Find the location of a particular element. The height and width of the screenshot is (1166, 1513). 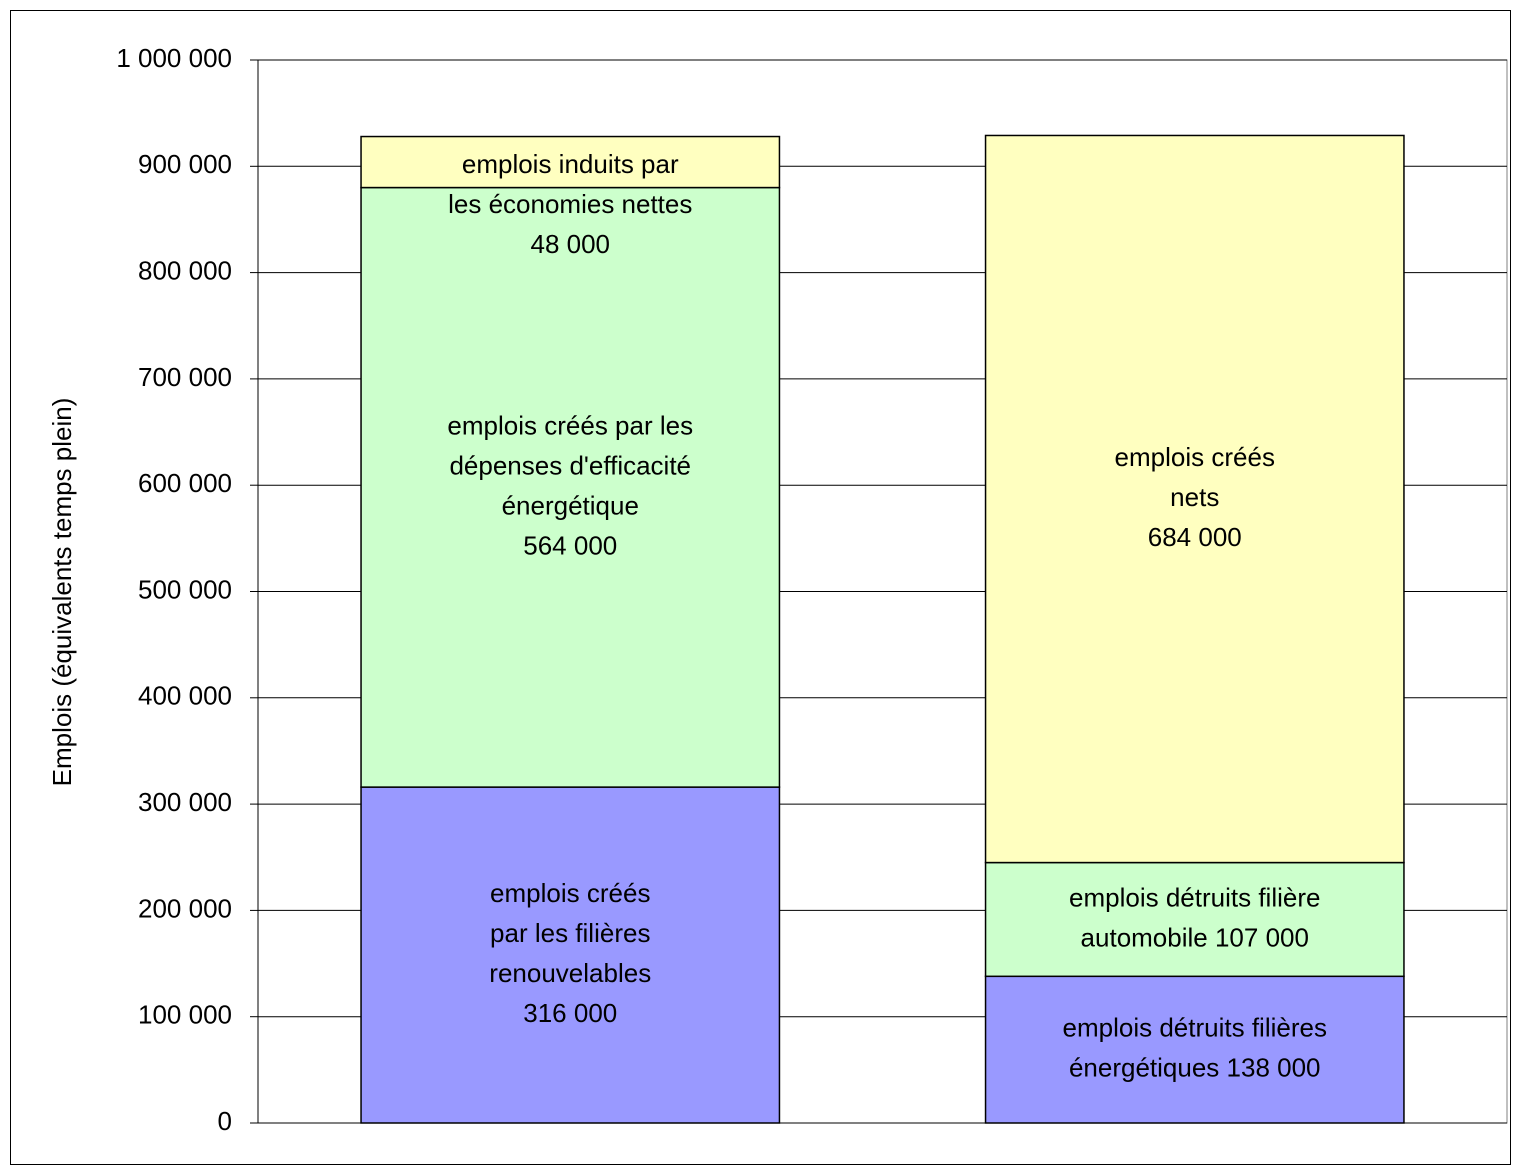

value-label-line: 684 000 is located at coordinates (1195, 537).